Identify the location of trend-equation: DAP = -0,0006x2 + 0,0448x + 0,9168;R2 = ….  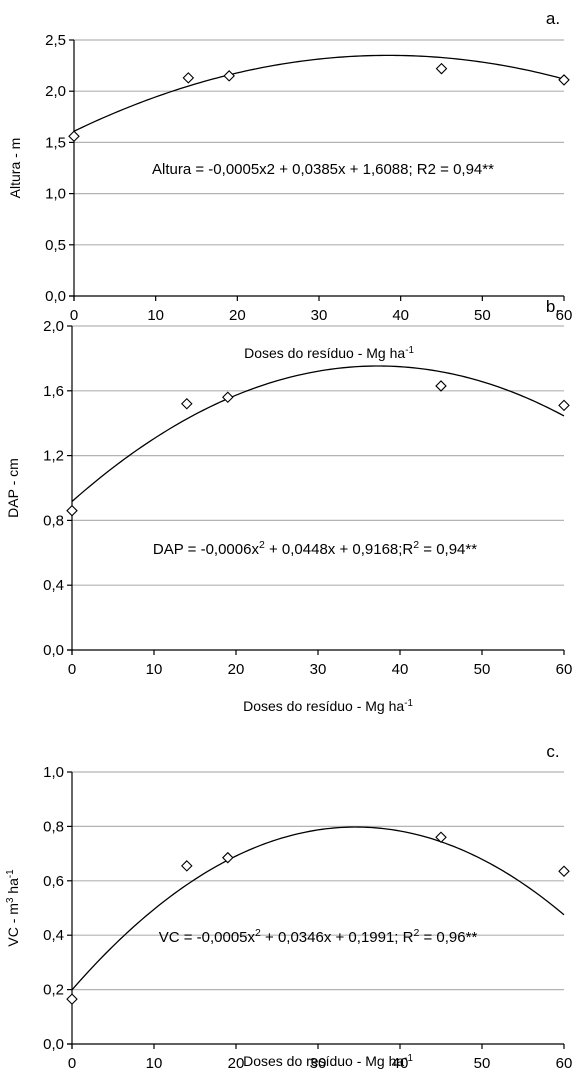
(315, 548).